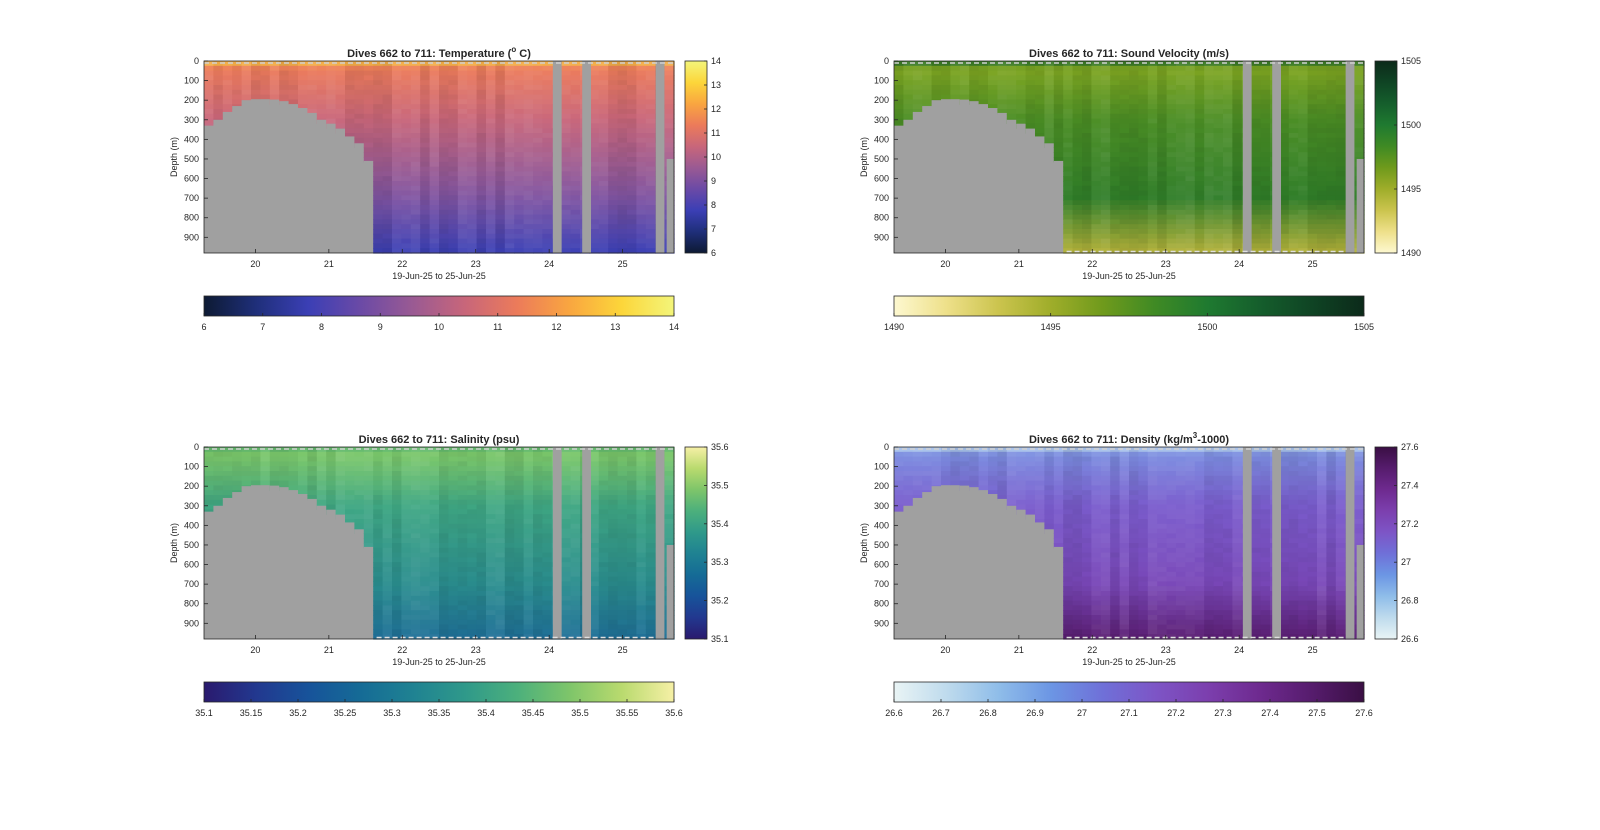  I want to click on no-data-cell, so click(293, 178).